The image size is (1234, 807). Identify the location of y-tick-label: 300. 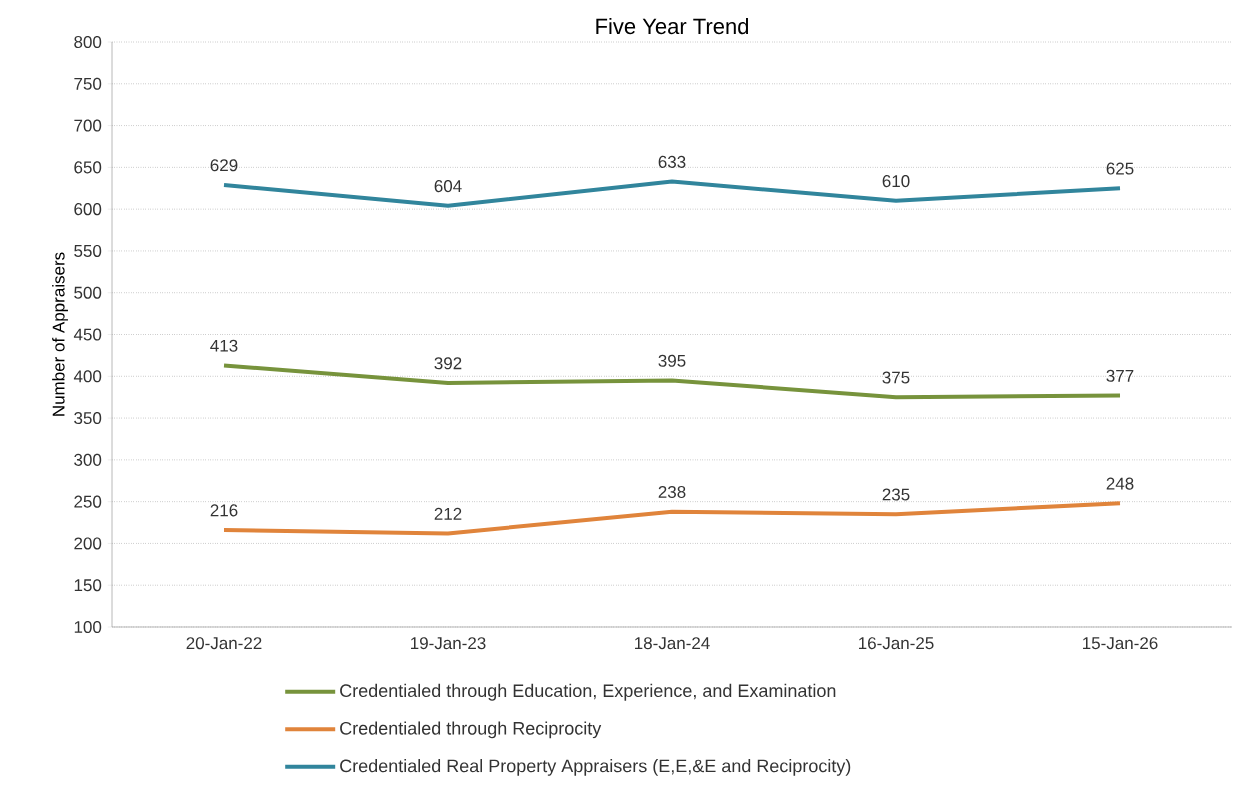
(88, 459).